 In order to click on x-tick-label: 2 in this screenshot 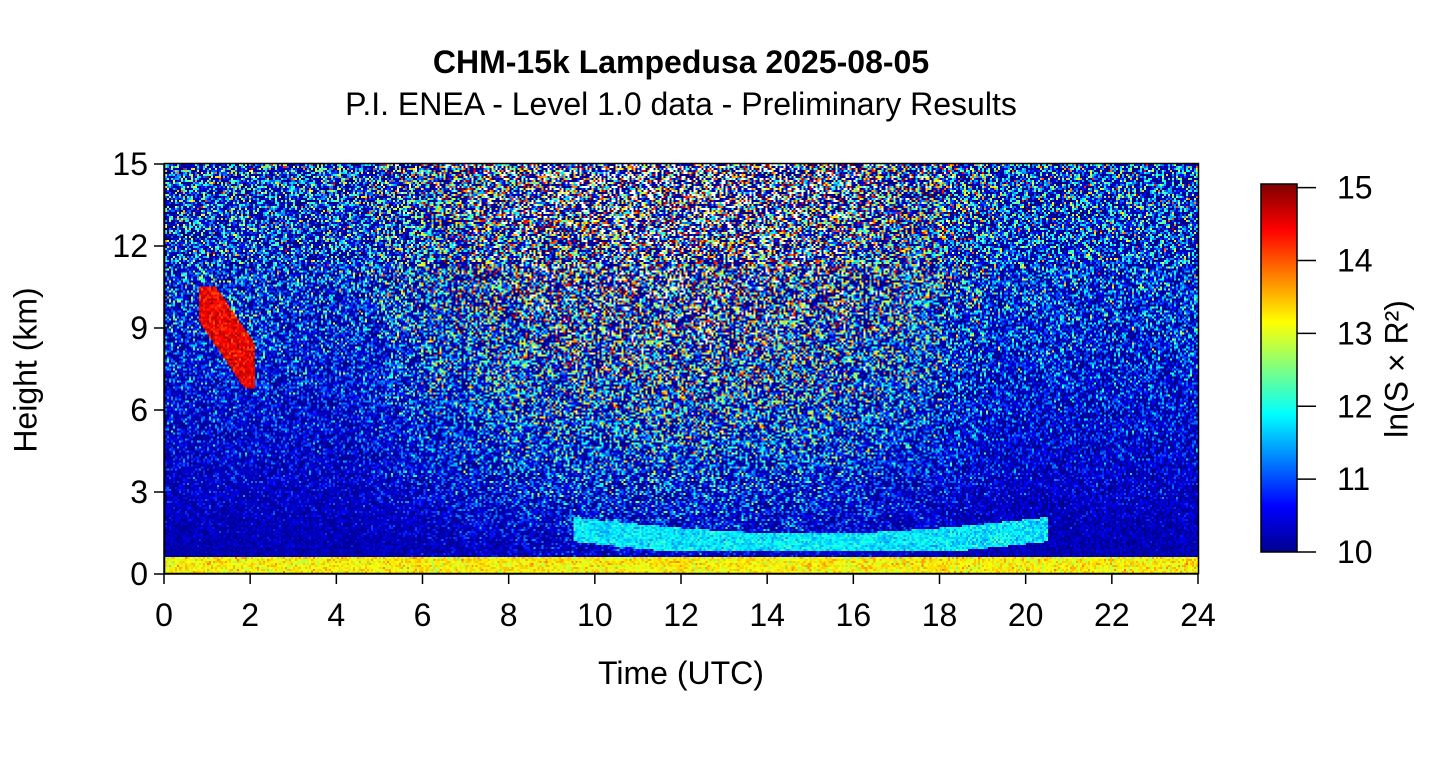, I will do `click(250, 615)`.